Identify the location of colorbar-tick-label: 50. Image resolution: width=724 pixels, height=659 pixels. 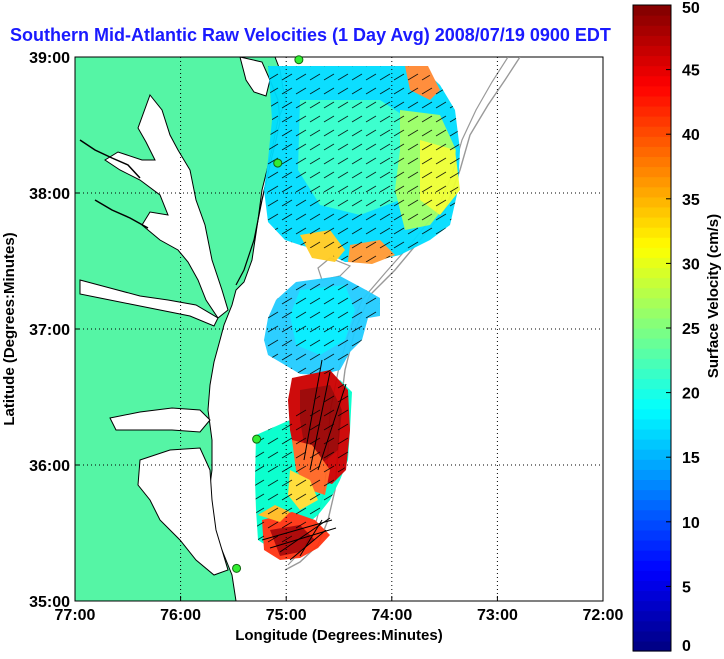
(691, 8).